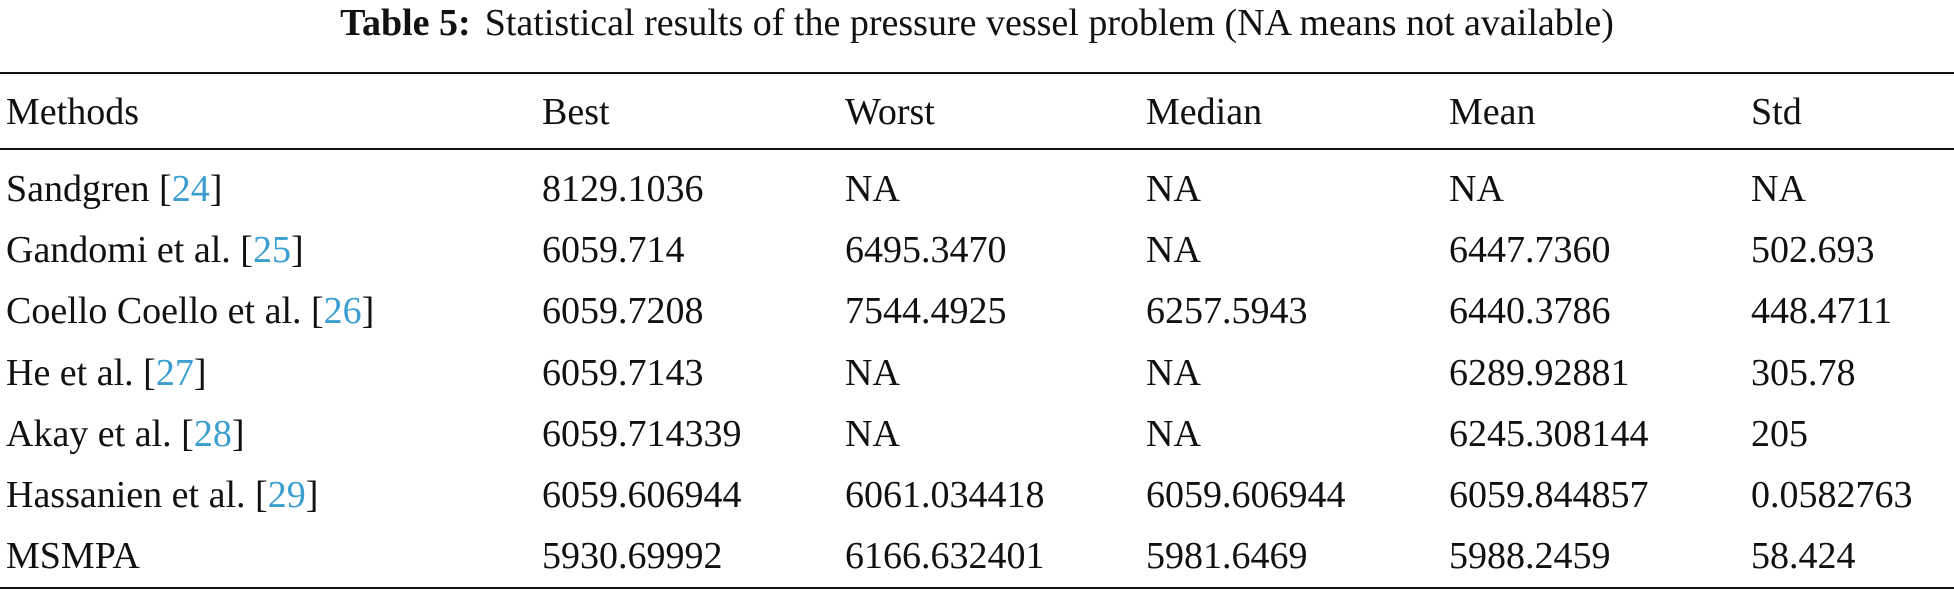  I want to click on method-cell: Sandgren [24], so click(114, 189).